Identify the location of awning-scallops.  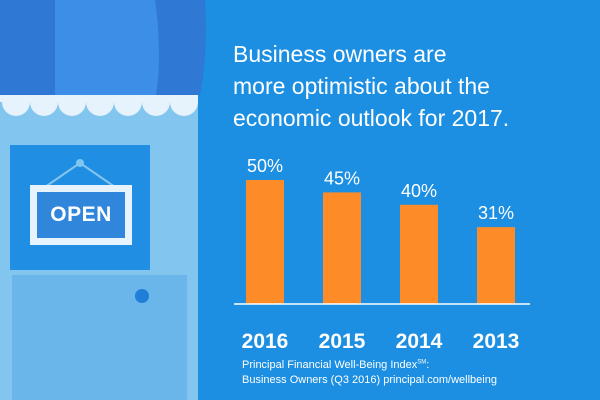
(99, 105).